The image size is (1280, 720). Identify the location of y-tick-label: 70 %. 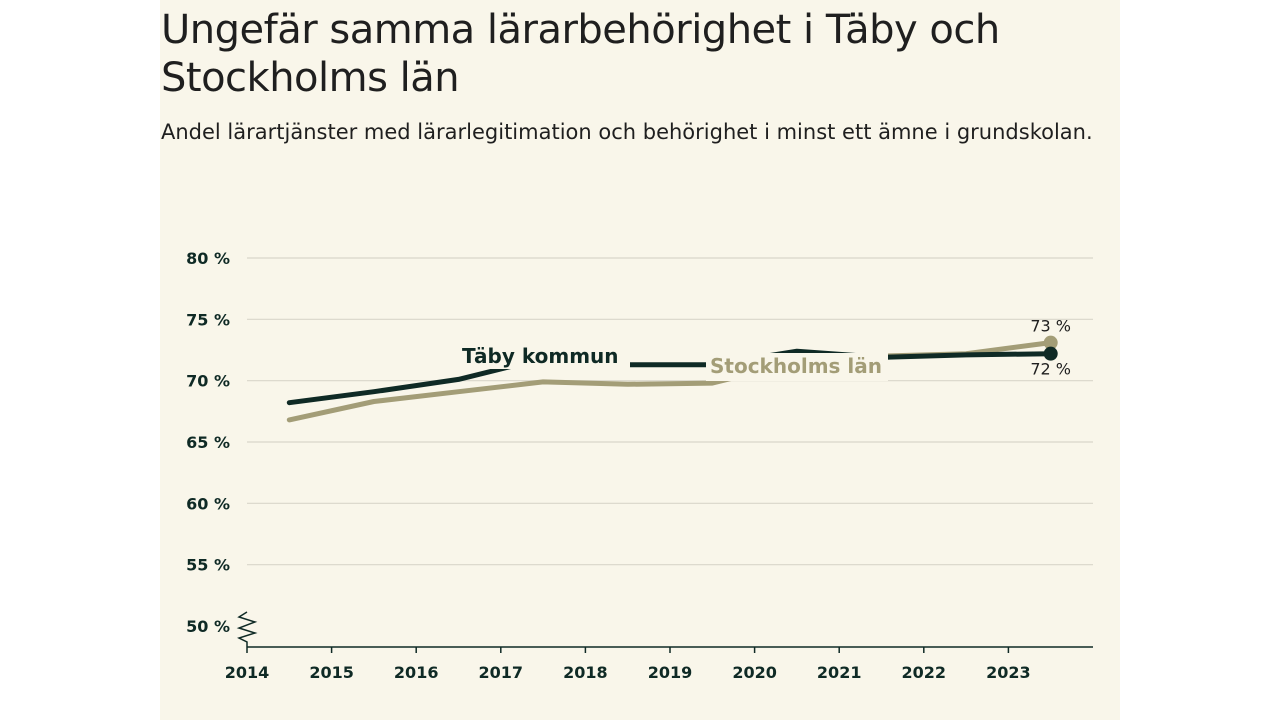
(208, 381).